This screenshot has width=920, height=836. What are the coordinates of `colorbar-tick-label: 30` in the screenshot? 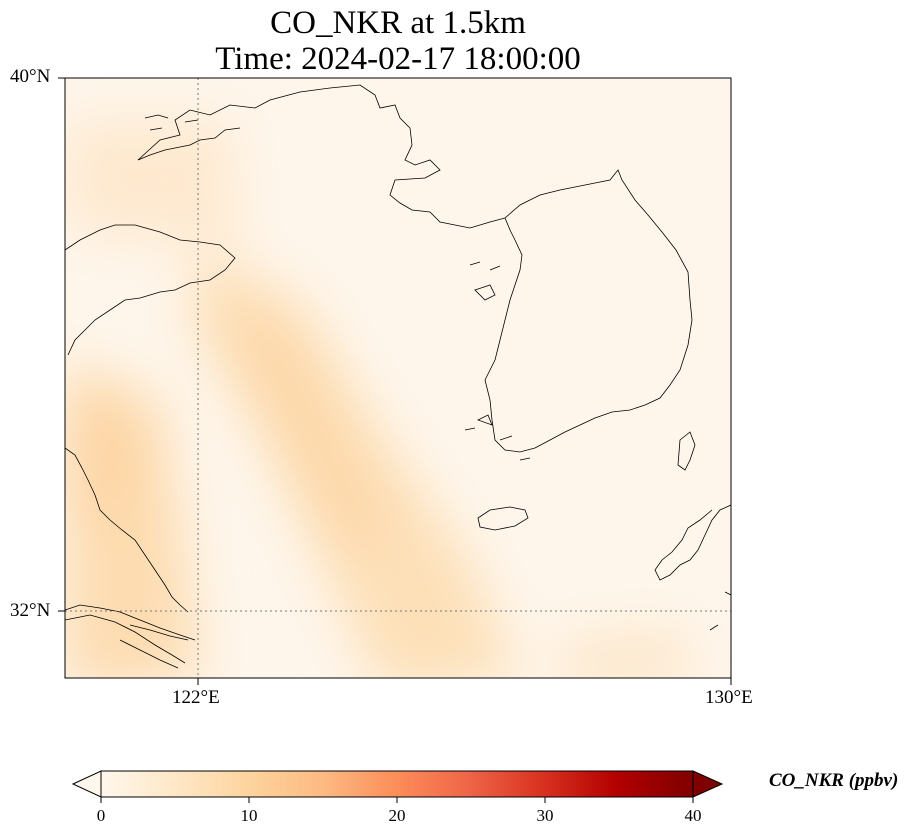 It's located at (545, 815).